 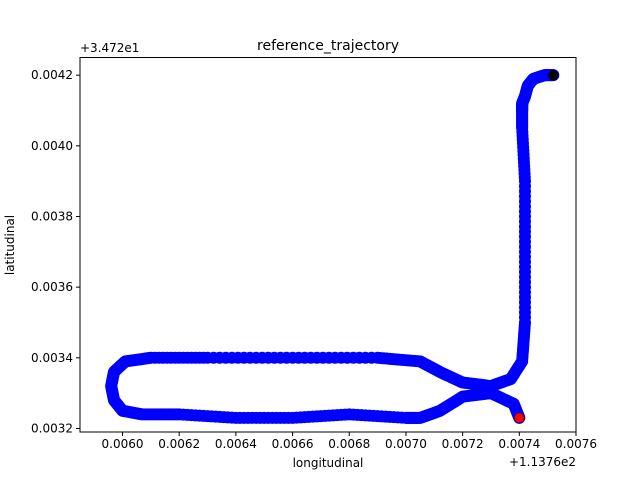 What do you see at coordinates (10, 245) in the screenshot?
I see `y-axis-label: latitudinal` at bounding box center [10, 245].